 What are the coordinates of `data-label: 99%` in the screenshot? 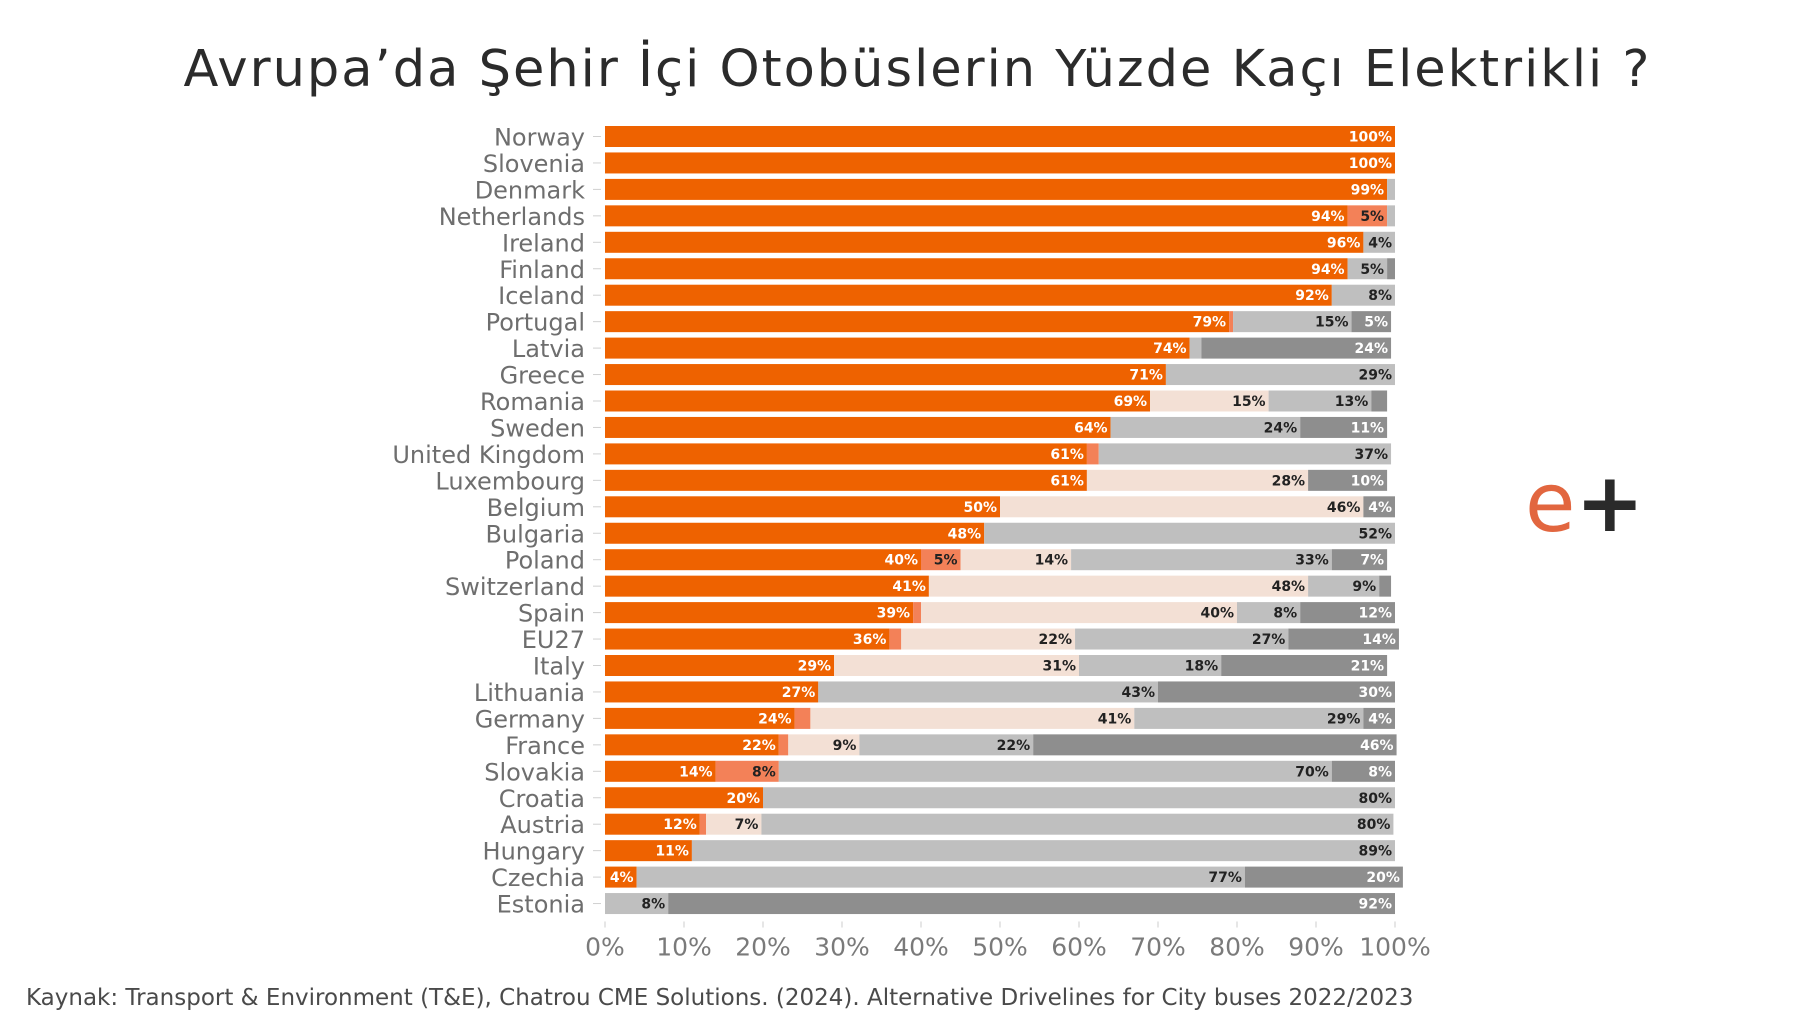 It's located at (1368, 190).